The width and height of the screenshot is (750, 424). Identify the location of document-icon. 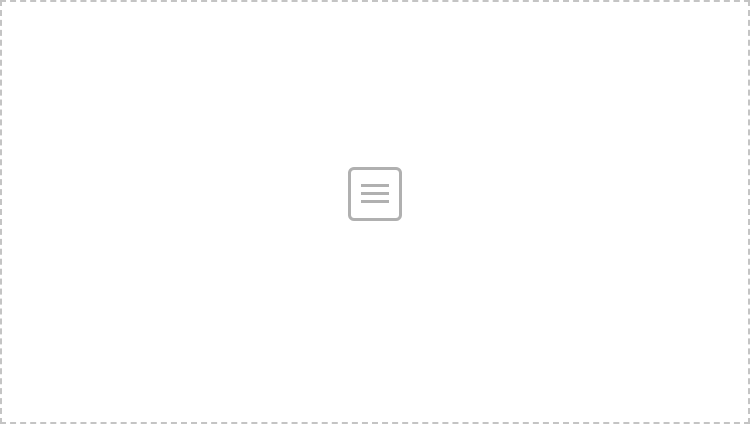
(375, 194).